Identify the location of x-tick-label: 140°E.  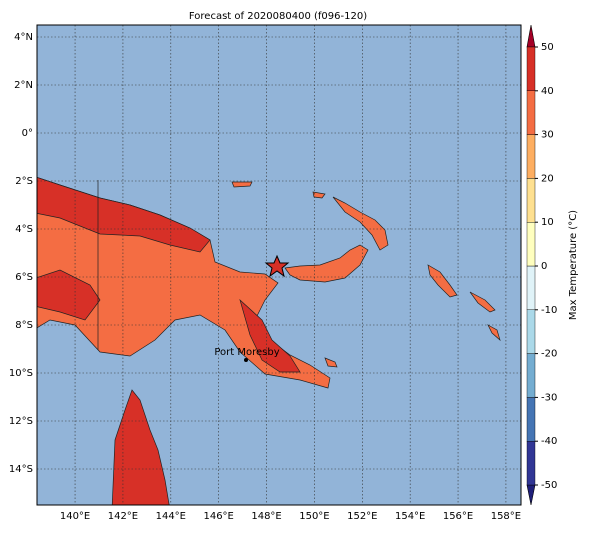
(75, 516).